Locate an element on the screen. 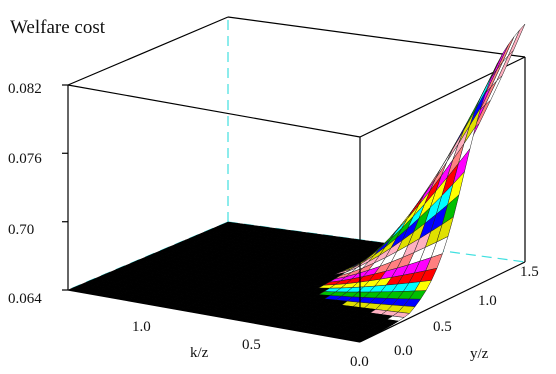 This screenshot has width=556, height=374. z-tick-label: 0.082 is located at coordinates (25, 89).